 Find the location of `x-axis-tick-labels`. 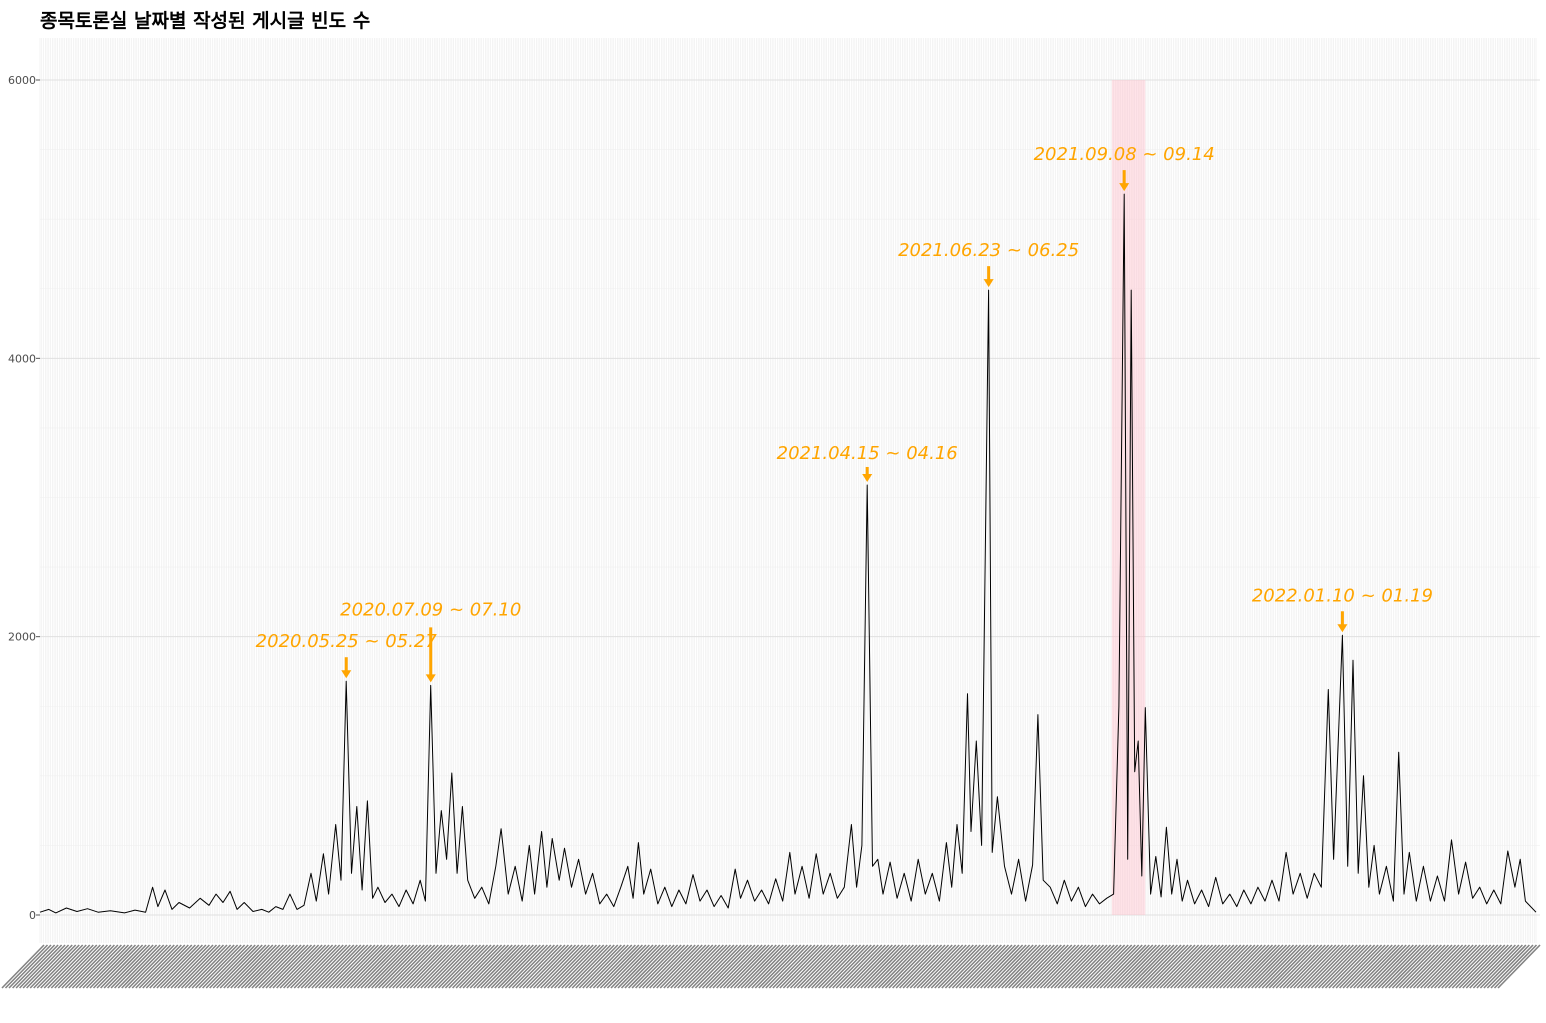

x-axis-tick-labels is located at coordinates (771, 966).